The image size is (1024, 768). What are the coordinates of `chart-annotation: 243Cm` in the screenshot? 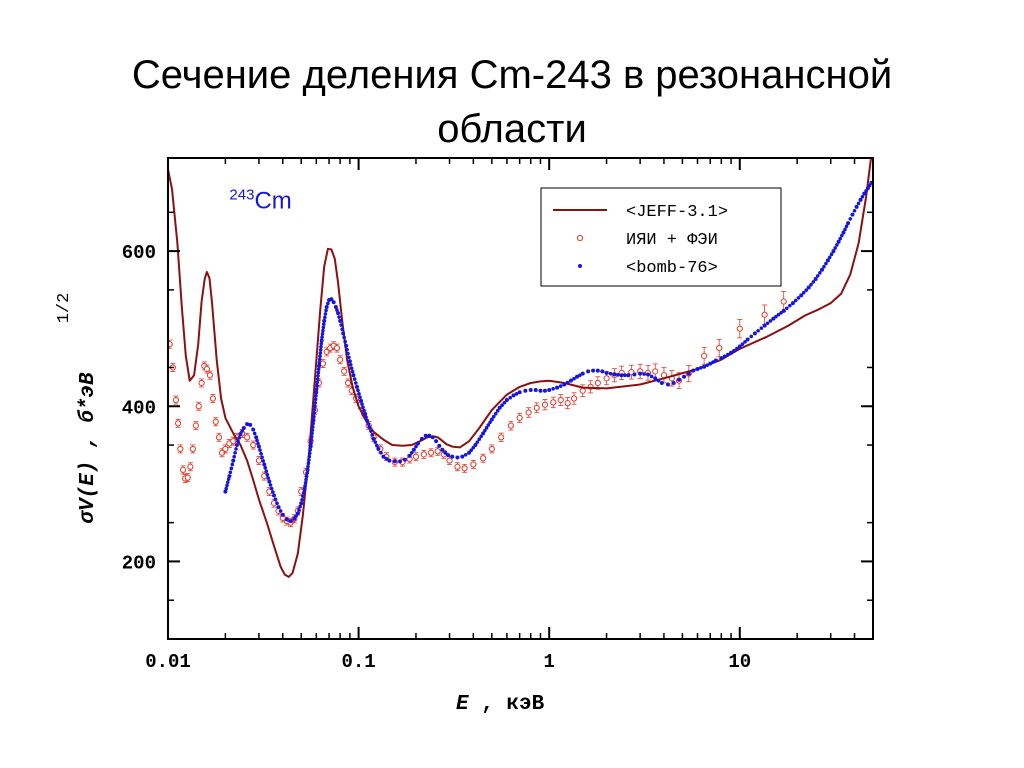 It's located at (260, 200).